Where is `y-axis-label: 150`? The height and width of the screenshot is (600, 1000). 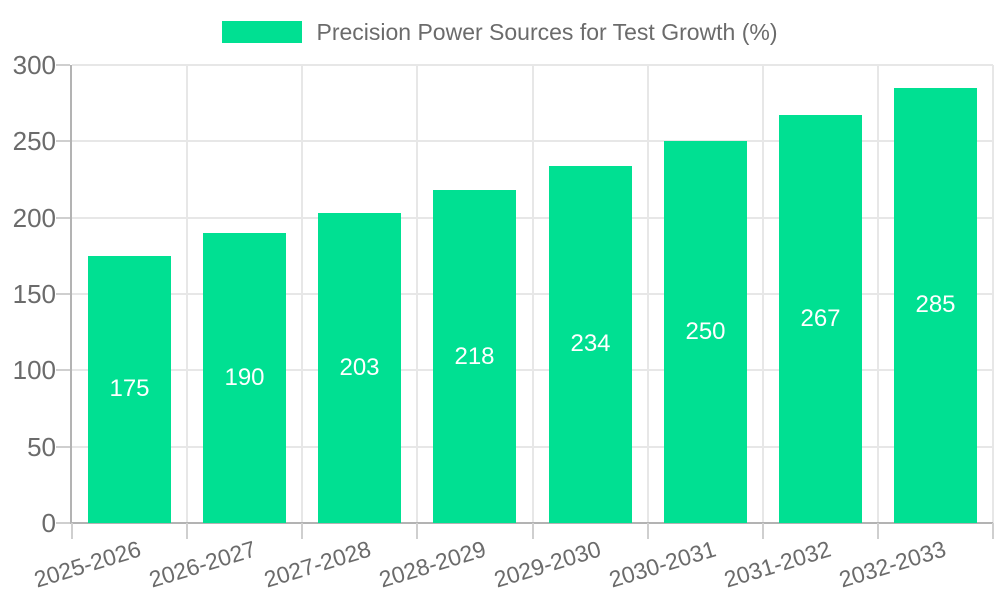 y-axis-label: 150 is located at coordinates (34, 294).